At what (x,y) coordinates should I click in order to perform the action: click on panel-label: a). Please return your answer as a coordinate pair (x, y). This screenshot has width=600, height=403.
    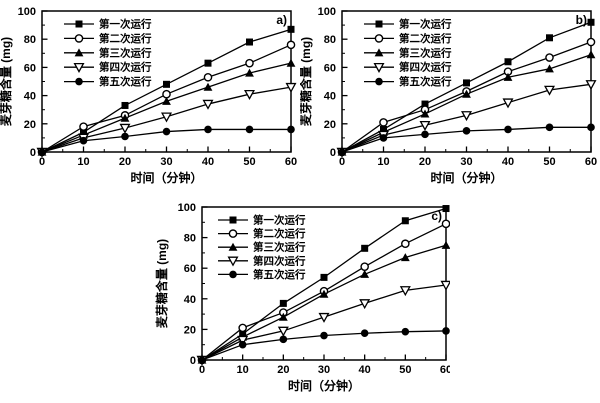
    Looking at the image, I should click on (281, 20).